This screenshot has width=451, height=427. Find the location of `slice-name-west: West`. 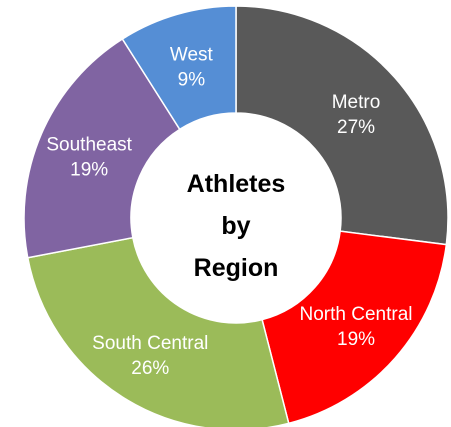

slice-name-west: West is located at coordinates (192, 54).